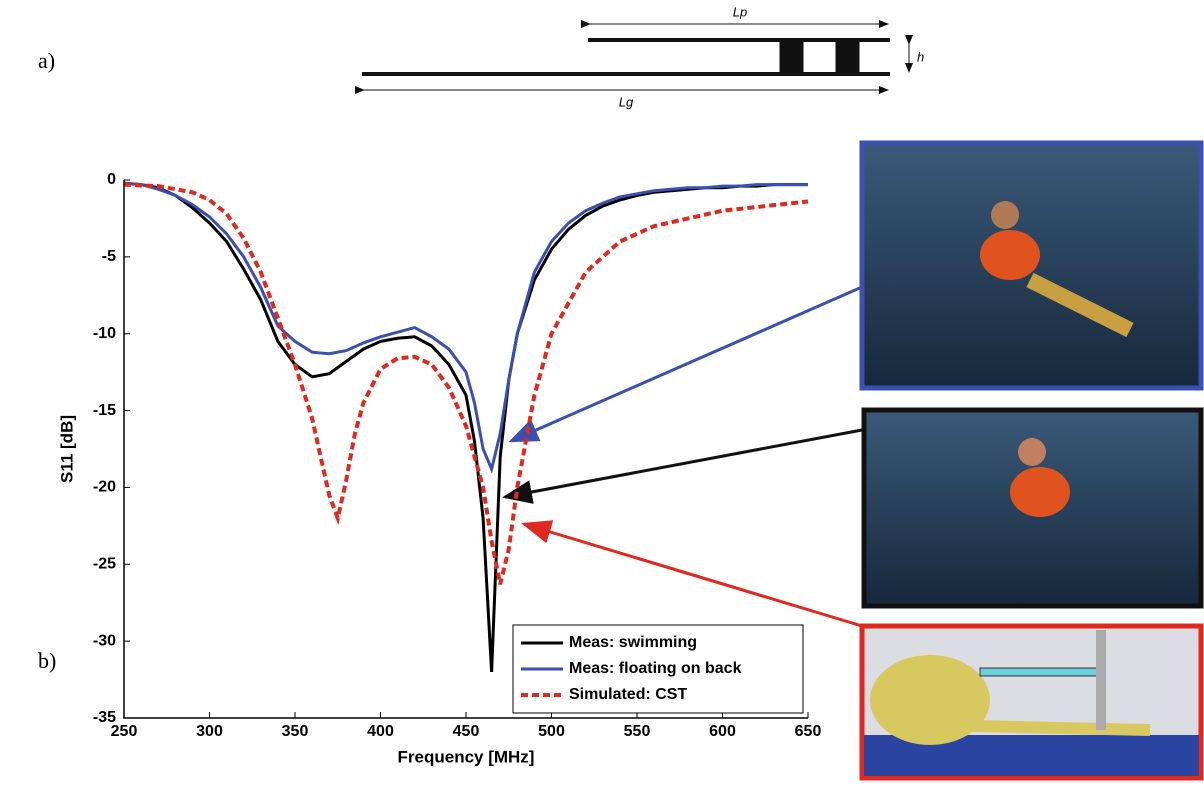 This screenshot has height=786, width=1204. I want to click on x-axis-label: Frequency [MHz], so click(466, 756).